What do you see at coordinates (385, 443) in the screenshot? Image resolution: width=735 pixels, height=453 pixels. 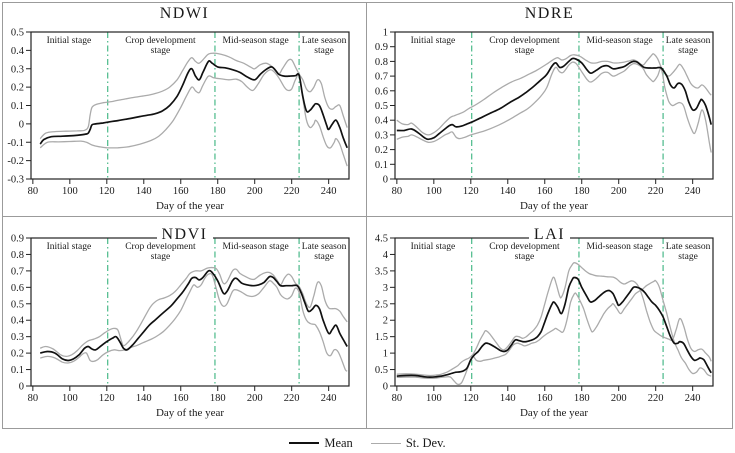 I see `stdev-line-swatch` at bounding box center [385, 443].